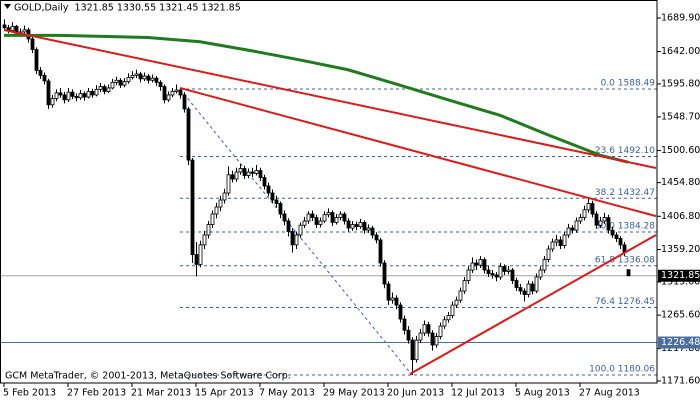 This screenshot has height=402, width=700. I want to click on x-tick-label: 27 Aug 2013, so click(609, 393).